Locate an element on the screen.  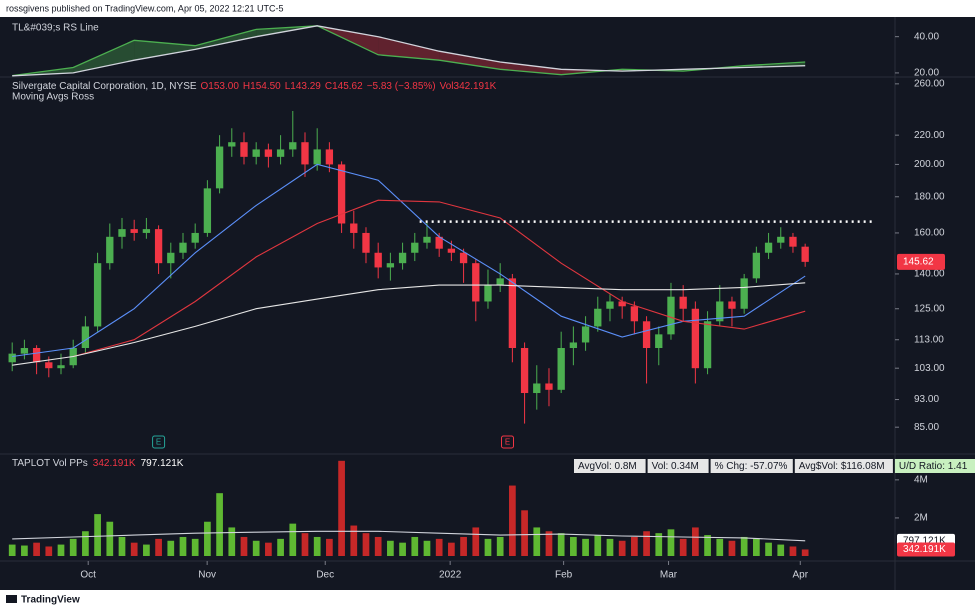
volume-title: TAPLOT Vol PPs is located at coordinates (50, 463).